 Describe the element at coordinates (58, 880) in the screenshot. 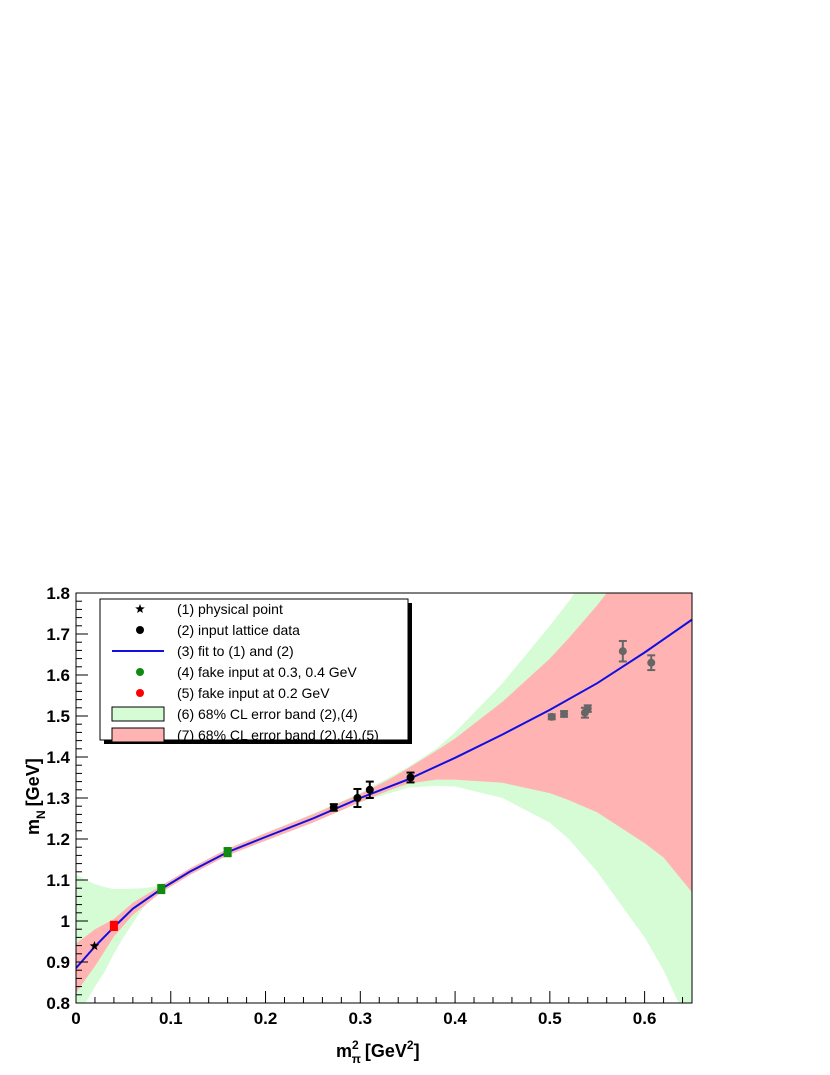

I see `y-tick-label: 1.1` at that location.